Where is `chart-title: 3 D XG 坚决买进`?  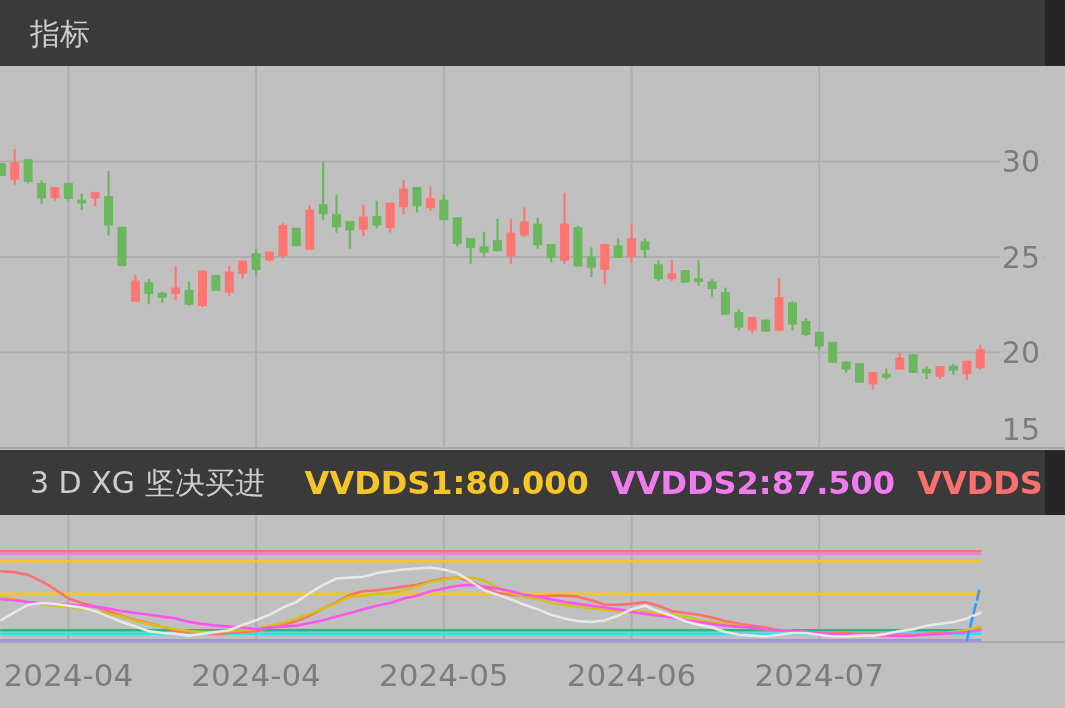
chart-title: 3 D XG 坚决买进 is located at coordinates (147, 482).